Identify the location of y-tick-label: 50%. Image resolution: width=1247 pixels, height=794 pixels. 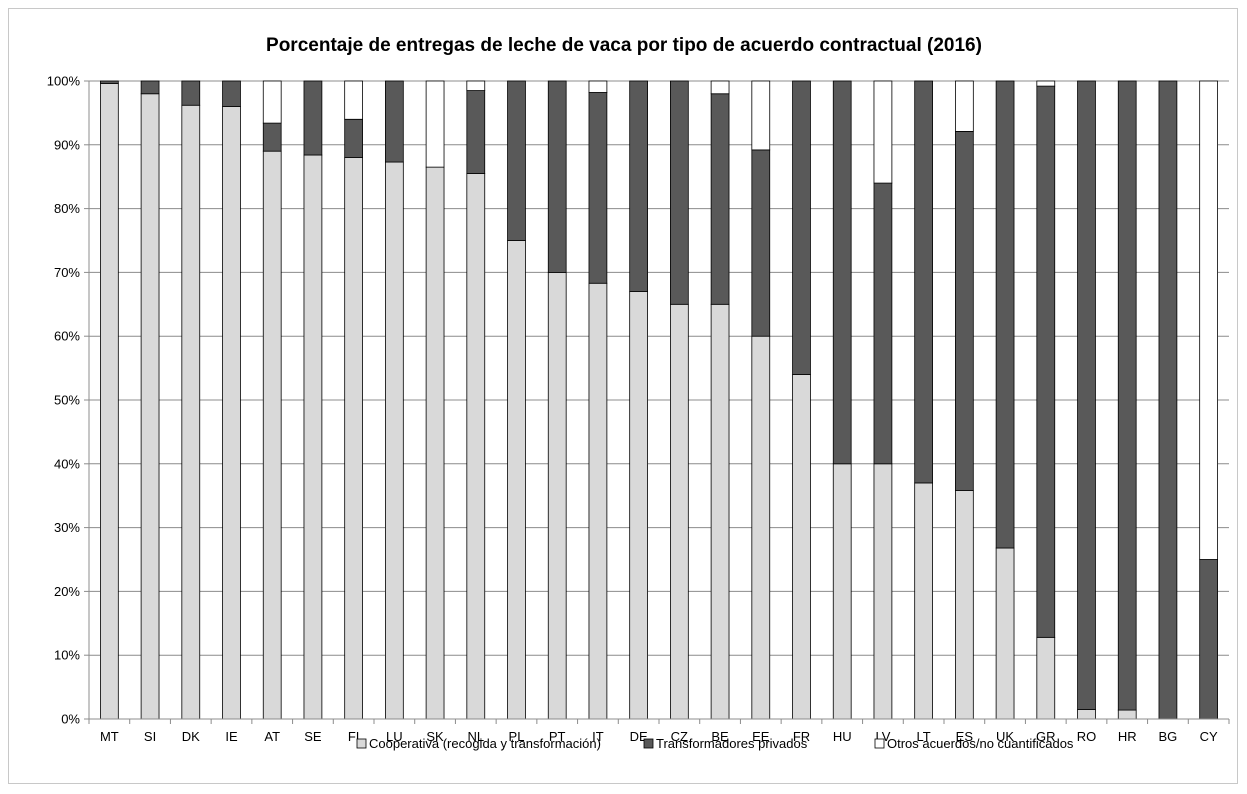
(67, 400).